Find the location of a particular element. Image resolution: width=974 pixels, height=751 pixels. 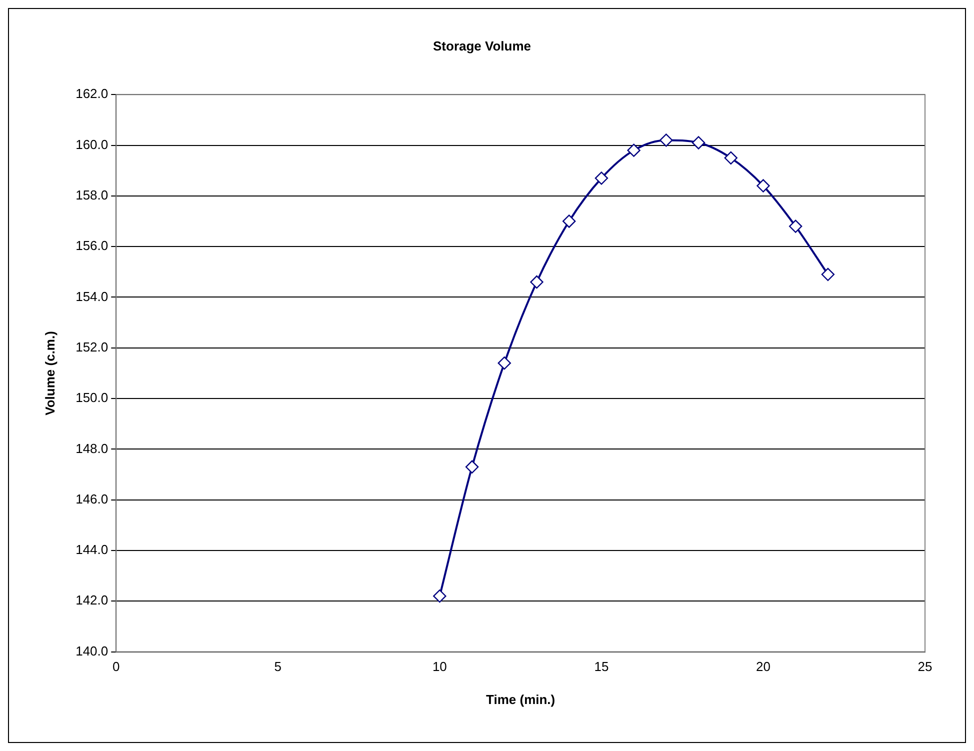

x-axis-title: Time (min.) is located at coordinates (521, 699).